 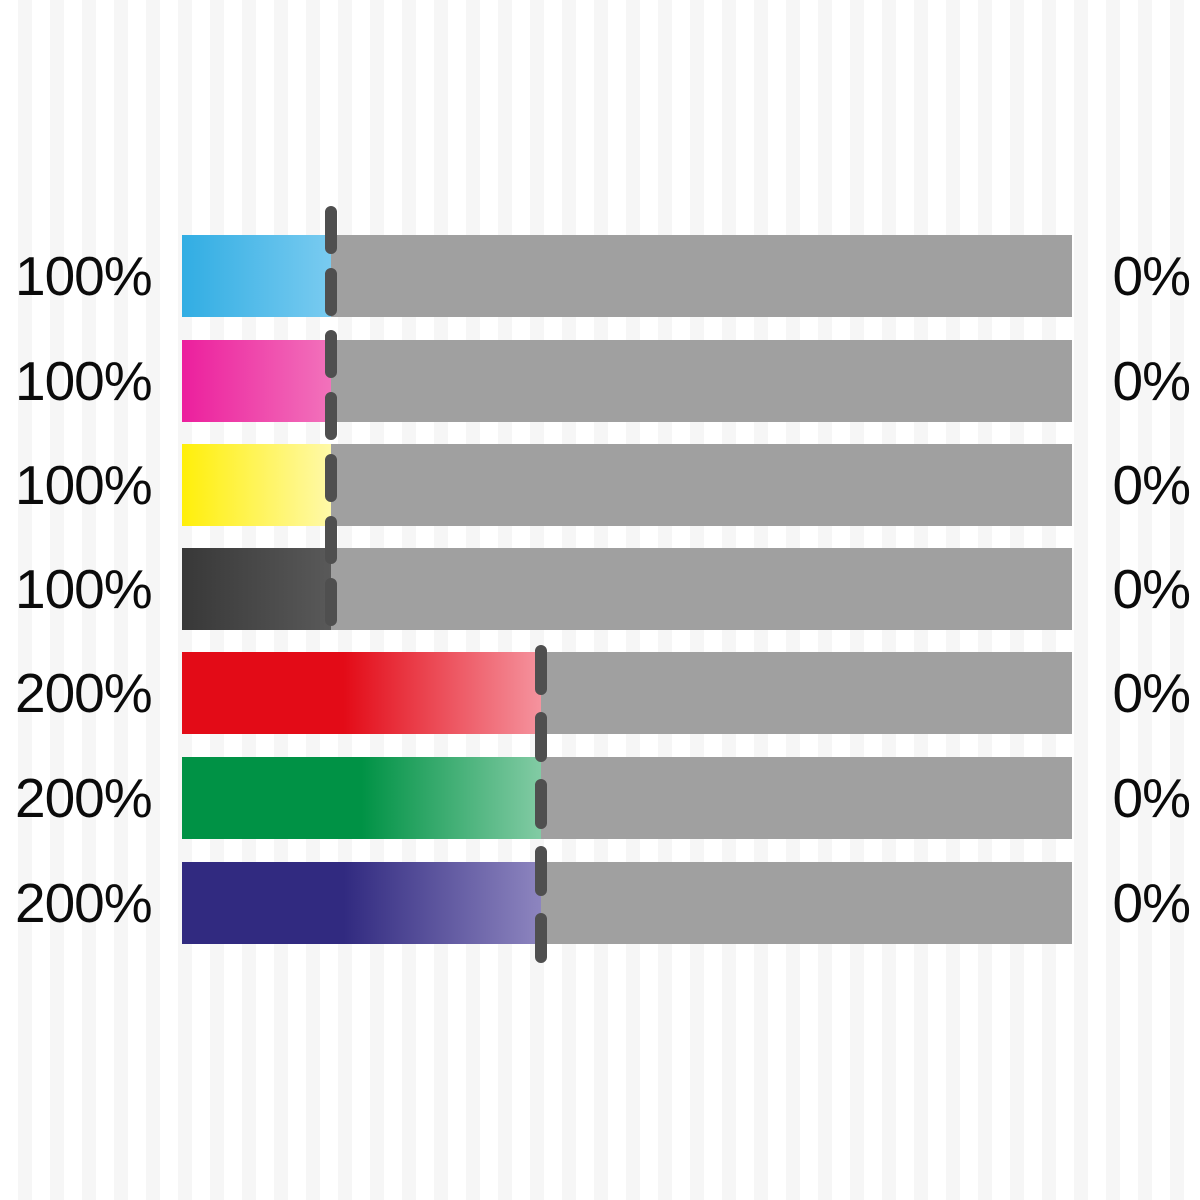 What do you see at coordinates (256, 381) in the screenshot?
I see `bar-fill-magenta` at bounding box center [256, 381].